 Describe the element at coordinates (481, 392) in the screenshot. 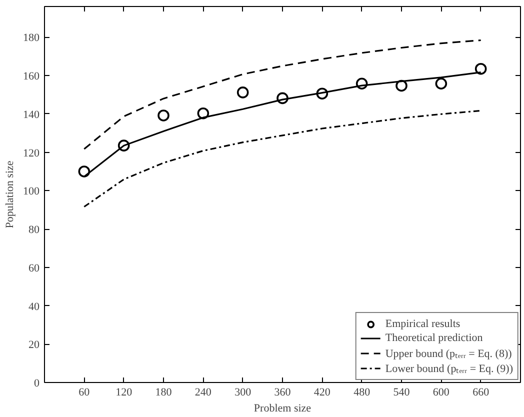

I see `x-tick-label: 660` at that location.